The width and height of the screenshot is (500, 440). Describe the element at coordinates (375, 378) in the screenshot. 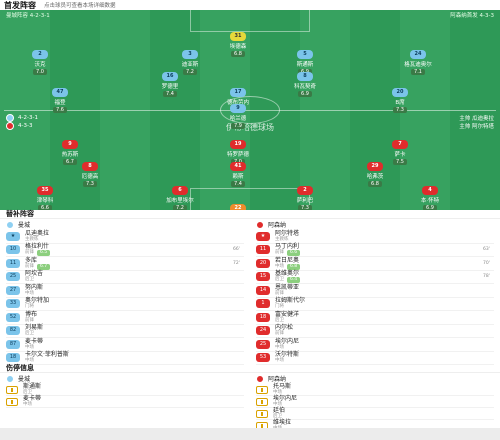

I see `away-injury-team-header: 阿森纳` at that location.